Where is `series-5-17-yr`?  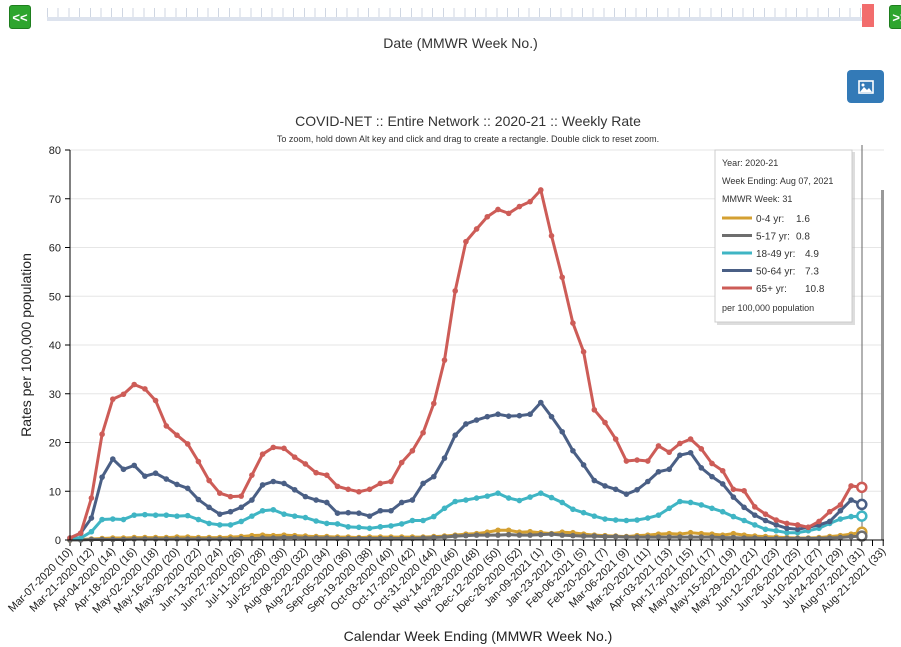 series-5-17-yr is located at coordinates (467, 536).